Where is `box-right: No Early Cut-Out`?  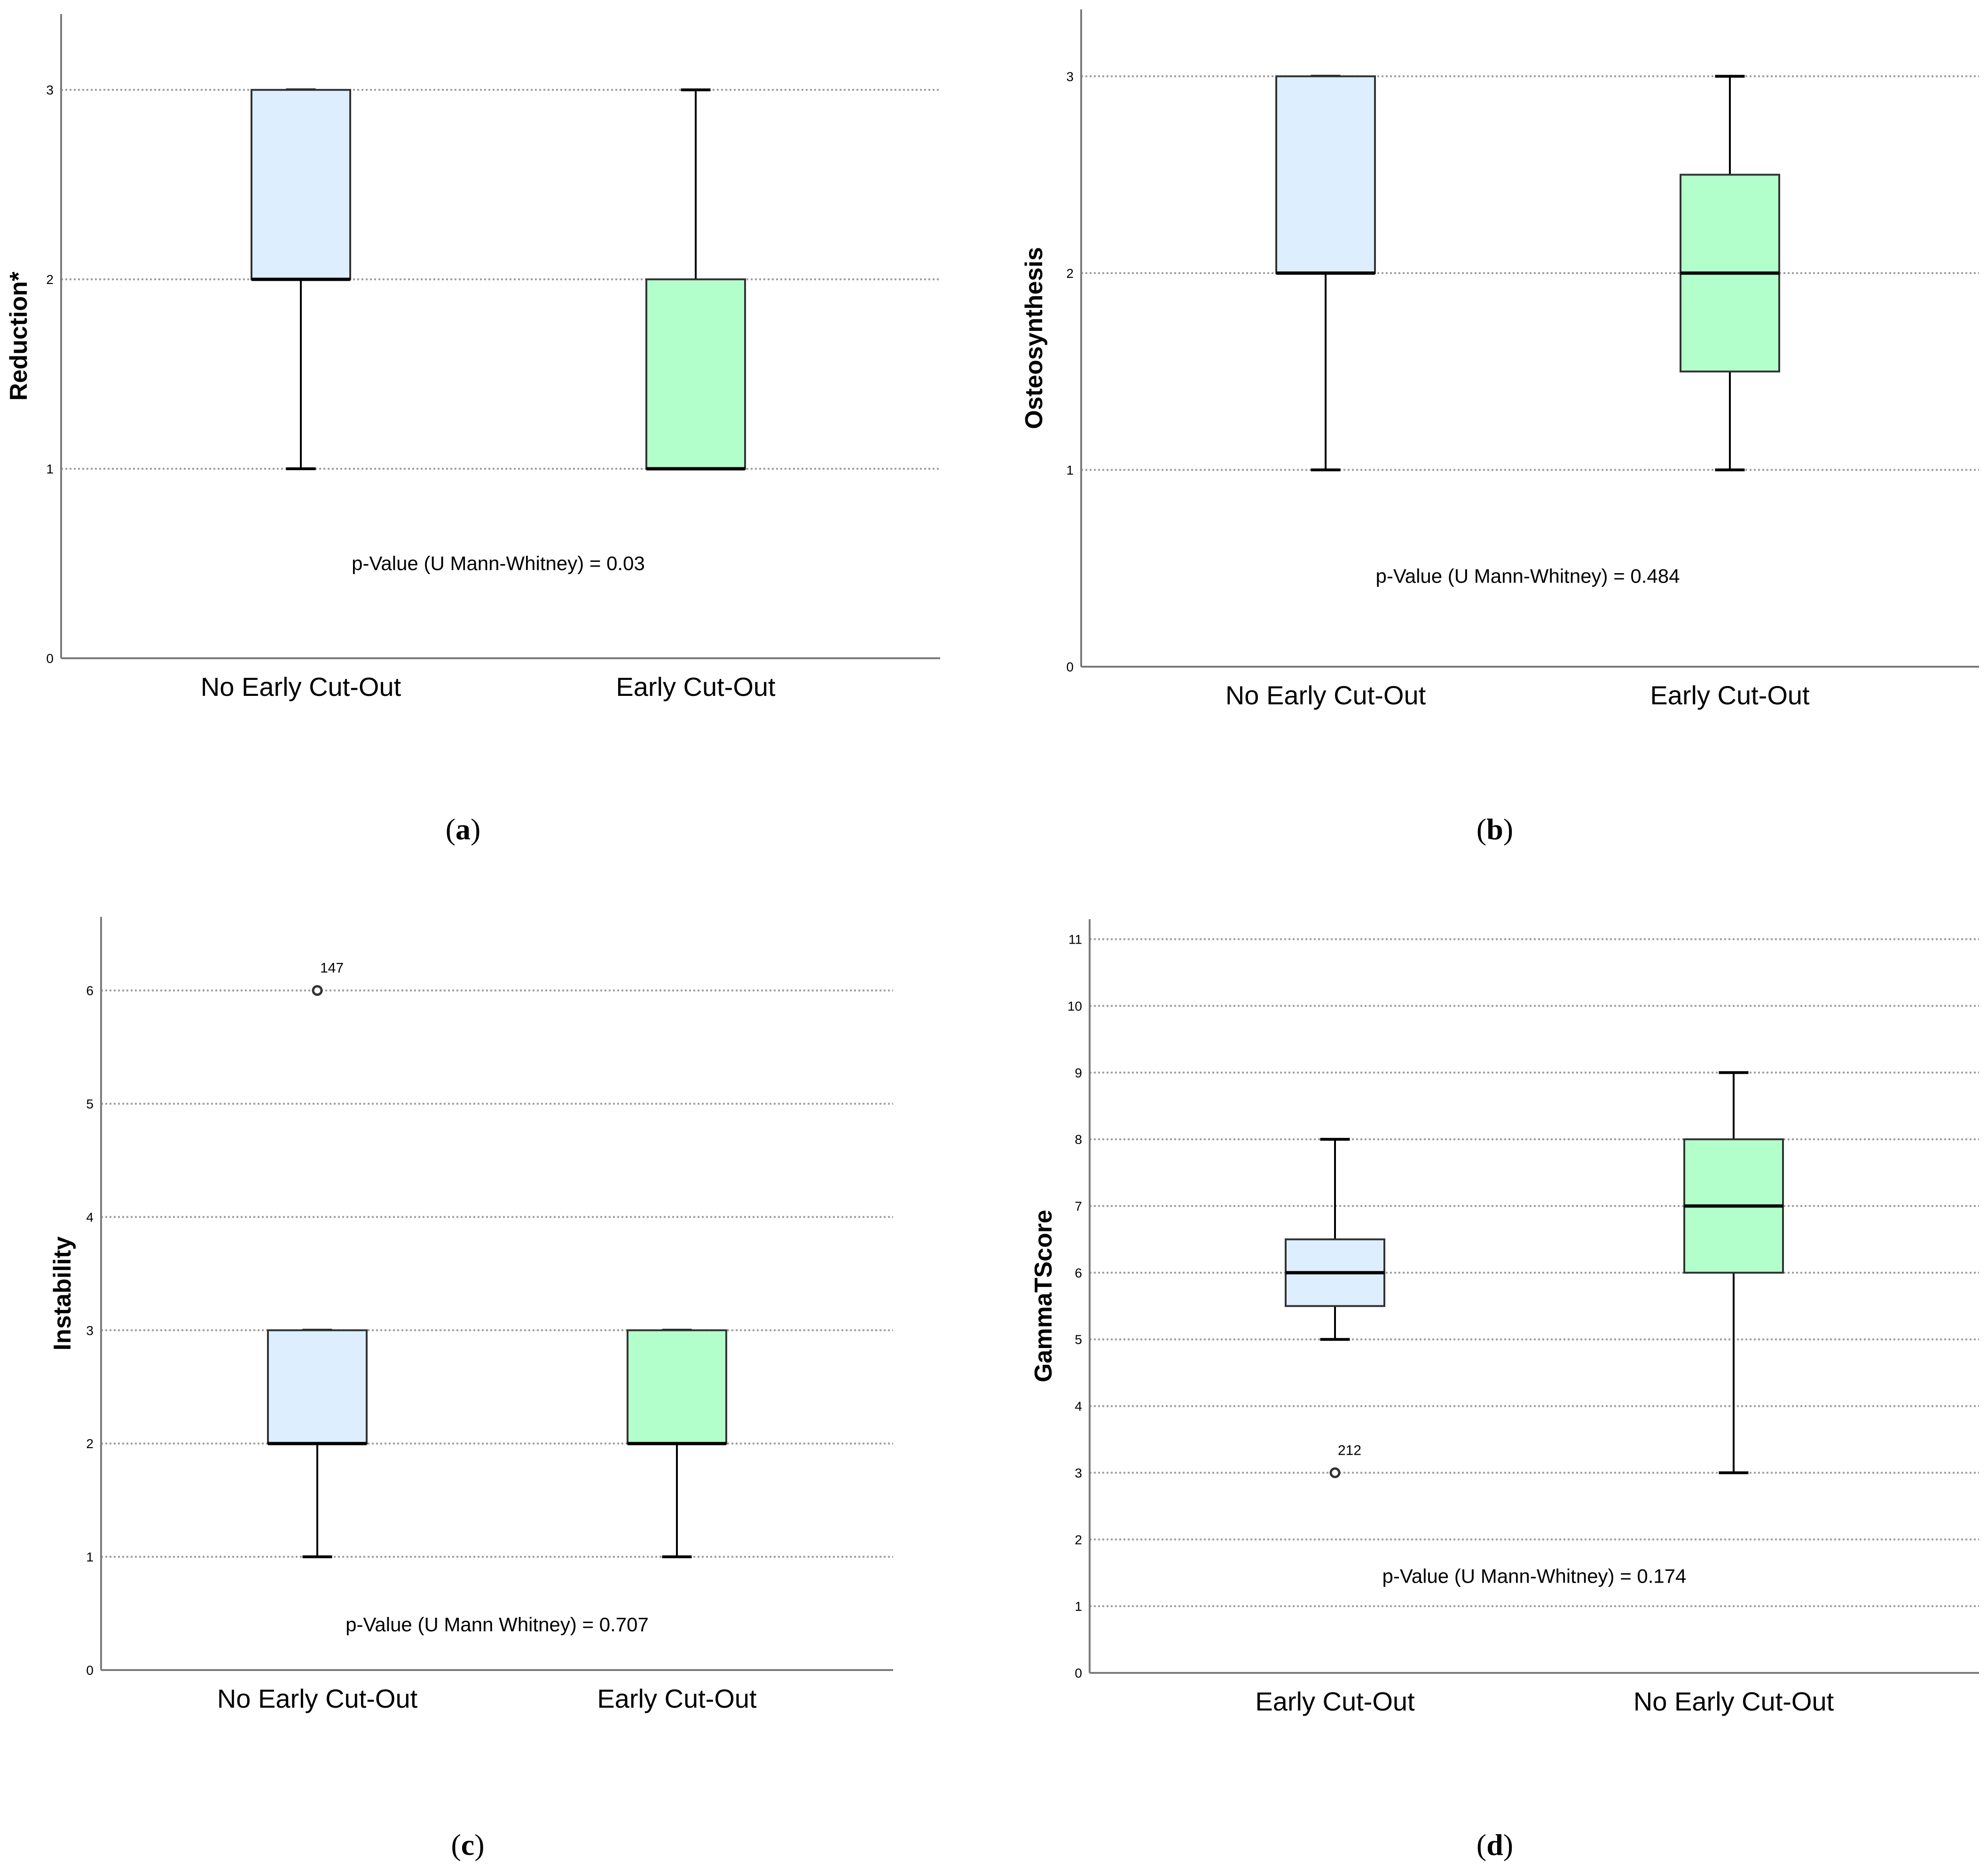
box-right: No Early Cut-Out is located at coordinates (1734, 1394).